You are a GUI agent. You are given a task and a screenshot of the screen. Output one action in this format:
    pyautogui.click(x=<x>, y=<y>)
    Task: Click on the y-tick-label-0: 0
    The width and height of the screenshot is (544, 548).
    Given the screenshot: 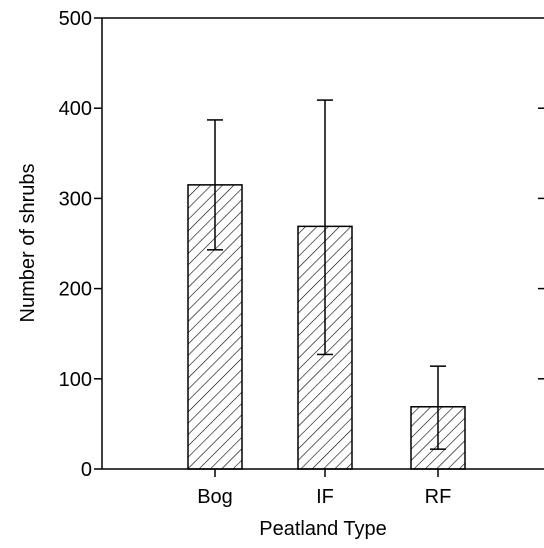 What is the action you would take?
    pyautogui.click(x=86, y=470)
    